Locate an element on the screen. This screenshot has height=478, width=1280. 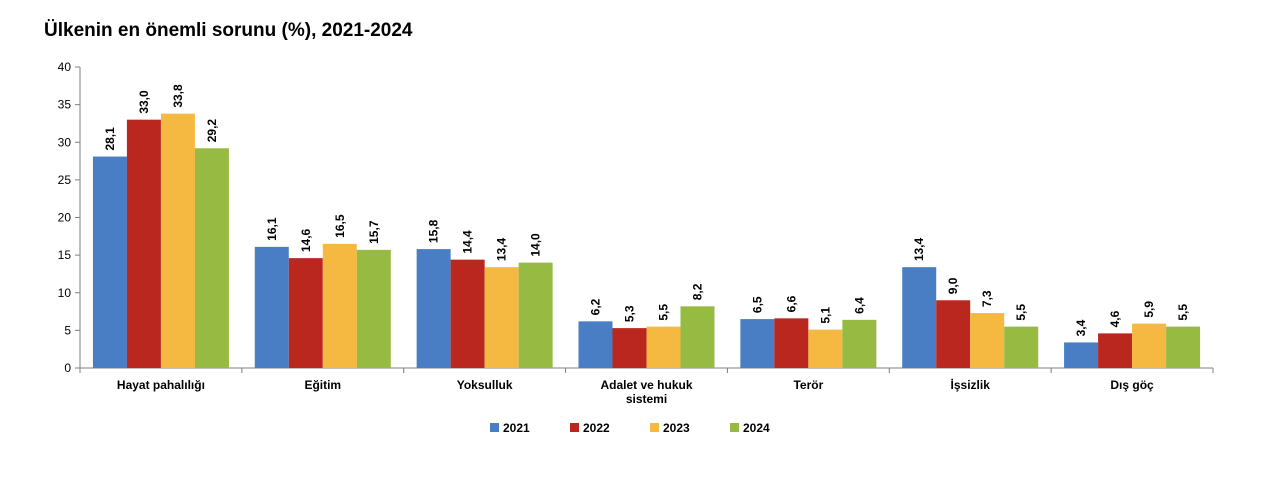
legend-swatch-2023 is located at coordinates (654, 427).